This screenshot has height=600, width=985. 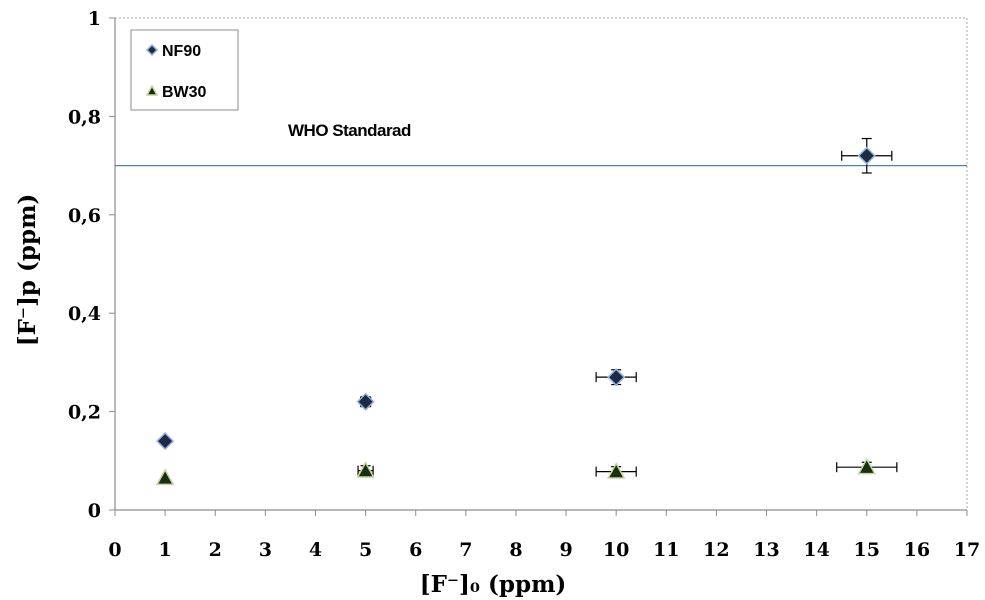 I want to click on x-tick-label: 17, so click(x=967, y=550).